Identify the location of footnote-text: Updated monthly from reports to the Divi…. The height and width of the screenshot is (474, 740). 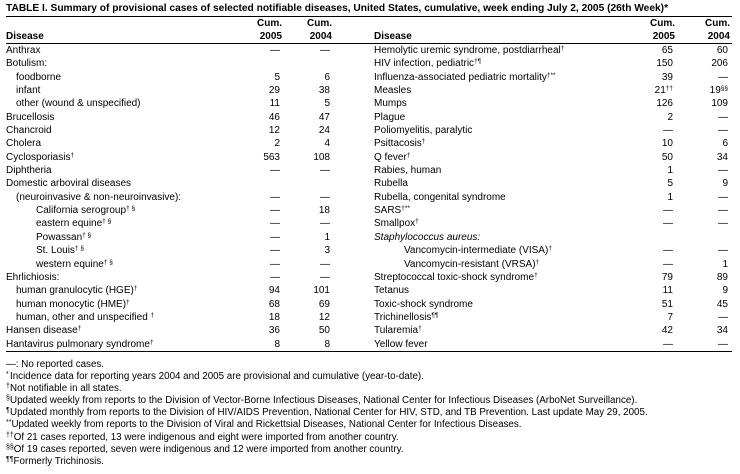
(329, 413).